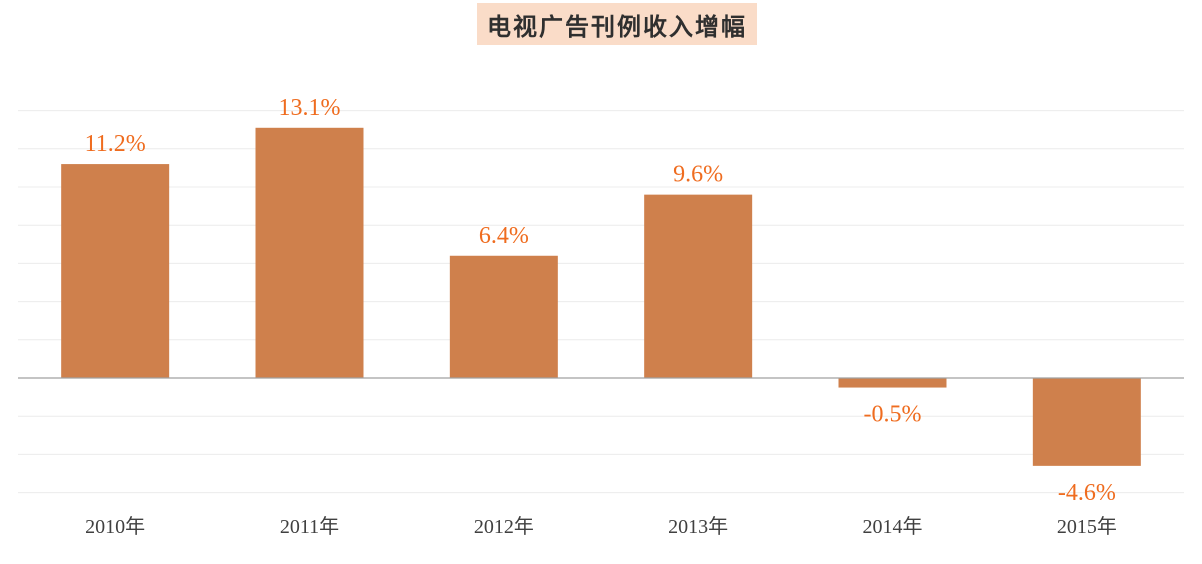 This screenshot has width=1202, height=564. What do you see at coordinates (310, 108) in the screenshot?
I see `data-label: 13.1%` at bounding box center [310, 108].